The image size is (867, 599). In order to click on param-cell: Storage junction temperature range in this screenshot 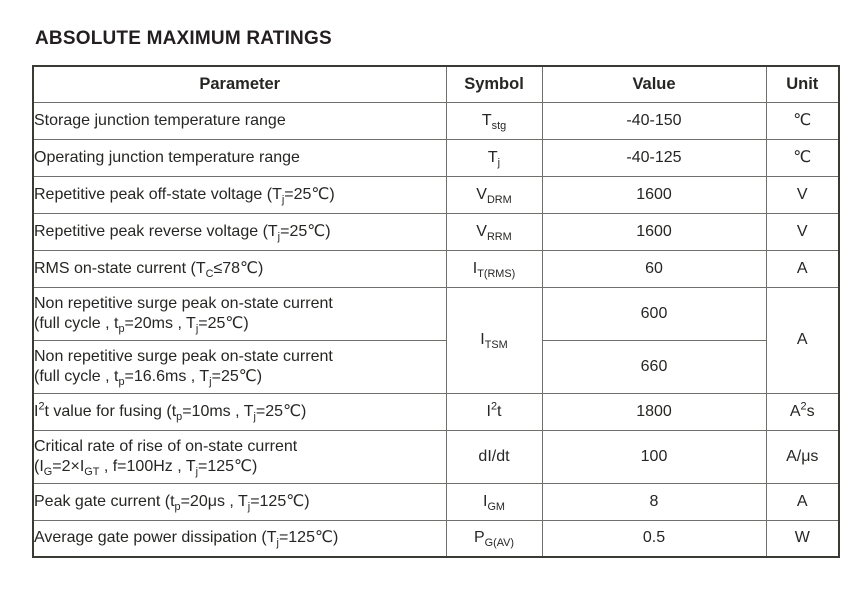, I will do `click(239, 120)`.